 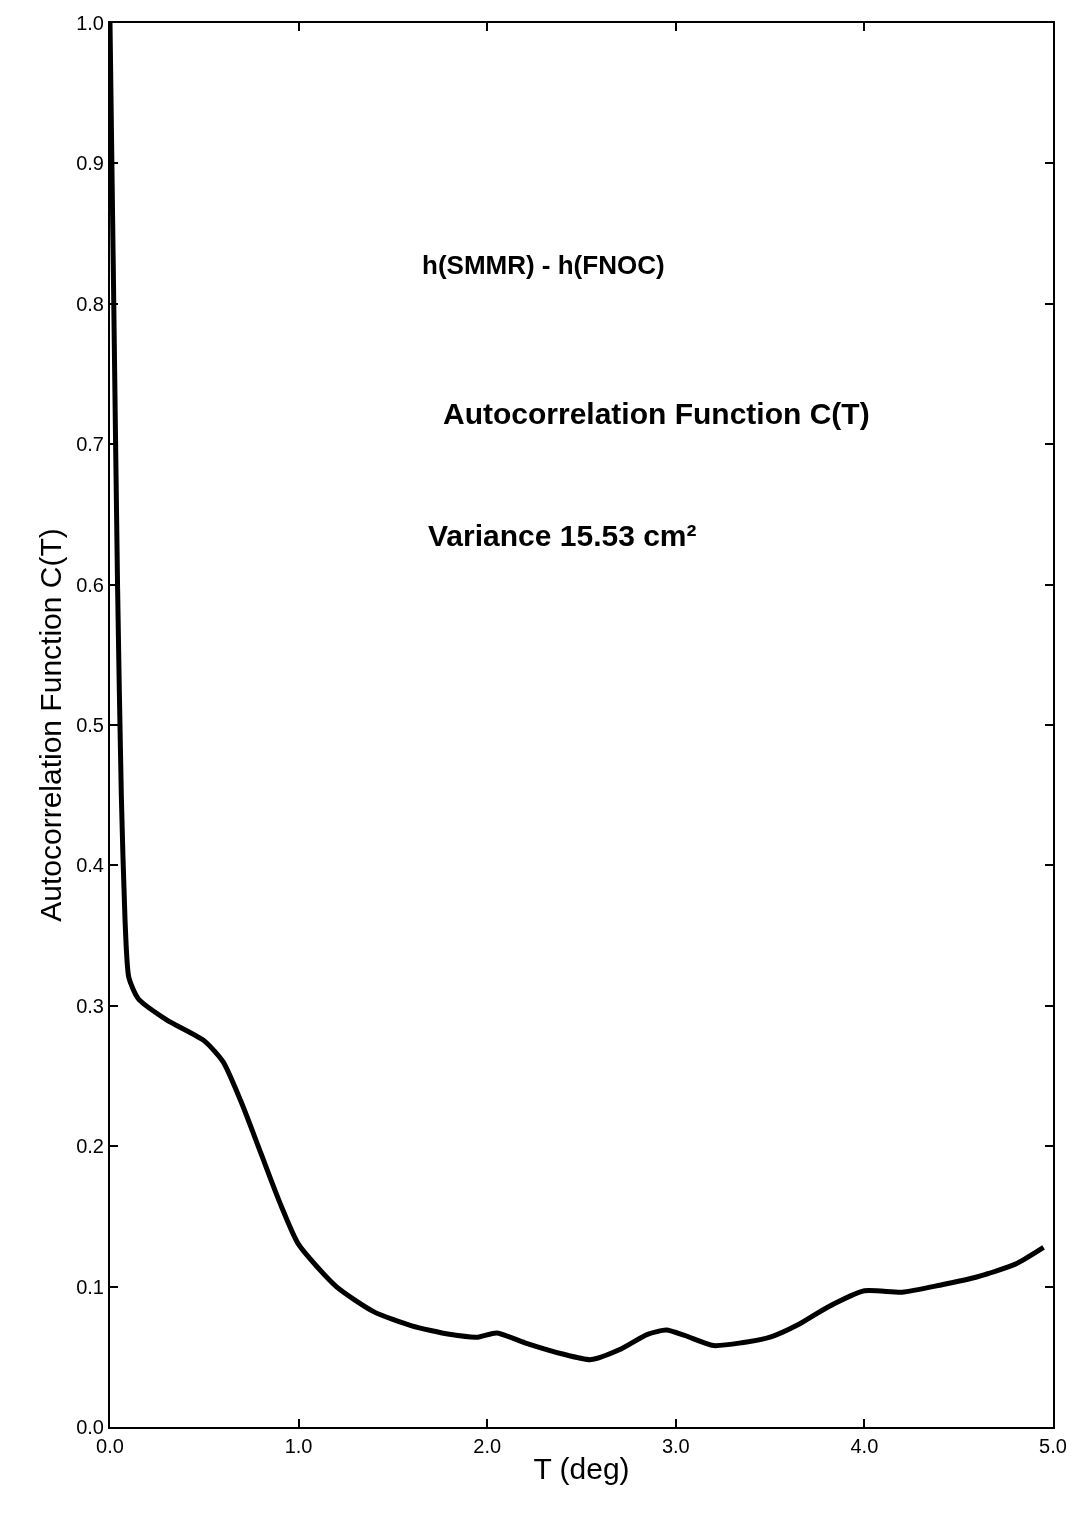 What do you see at coordinates (90, 303) in the screenshot?
I see `y-tick-label: 0.8` at bounding box center [90, 303].